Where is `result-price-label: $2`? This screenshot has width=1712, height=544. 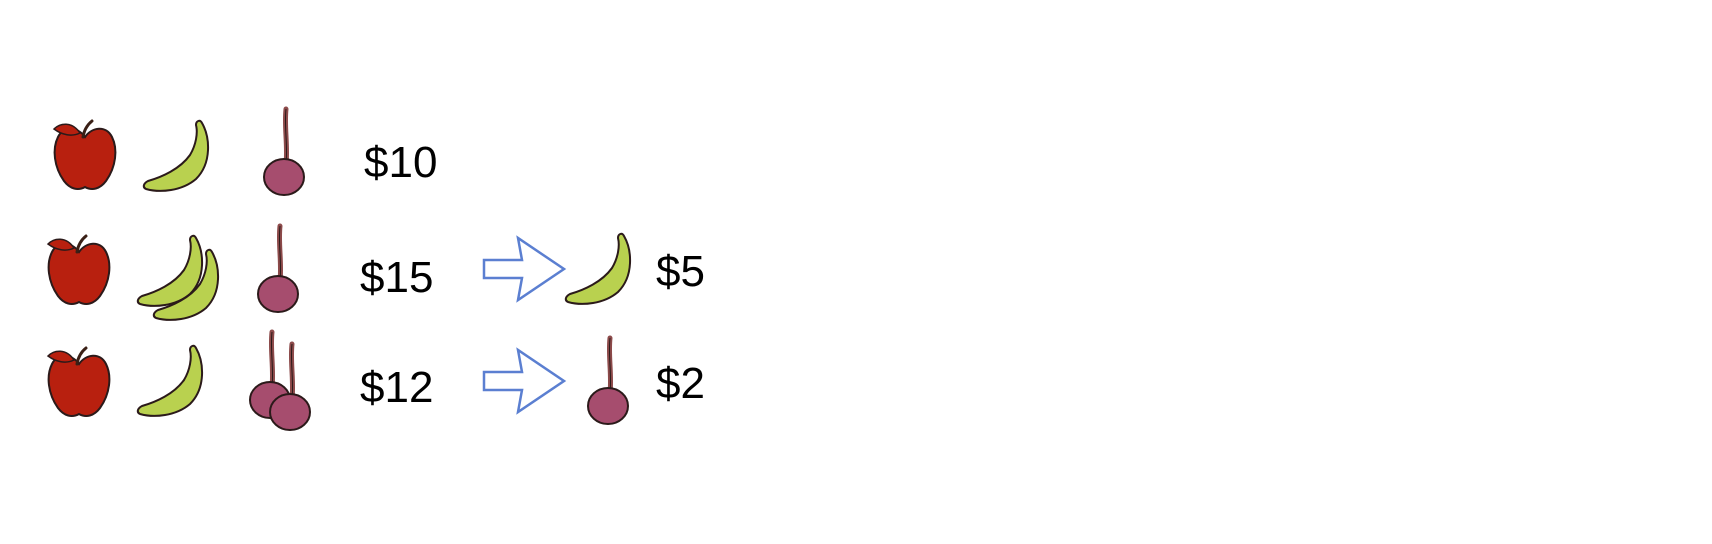
result-price-label: $2 is located at coordinates (680, 383).